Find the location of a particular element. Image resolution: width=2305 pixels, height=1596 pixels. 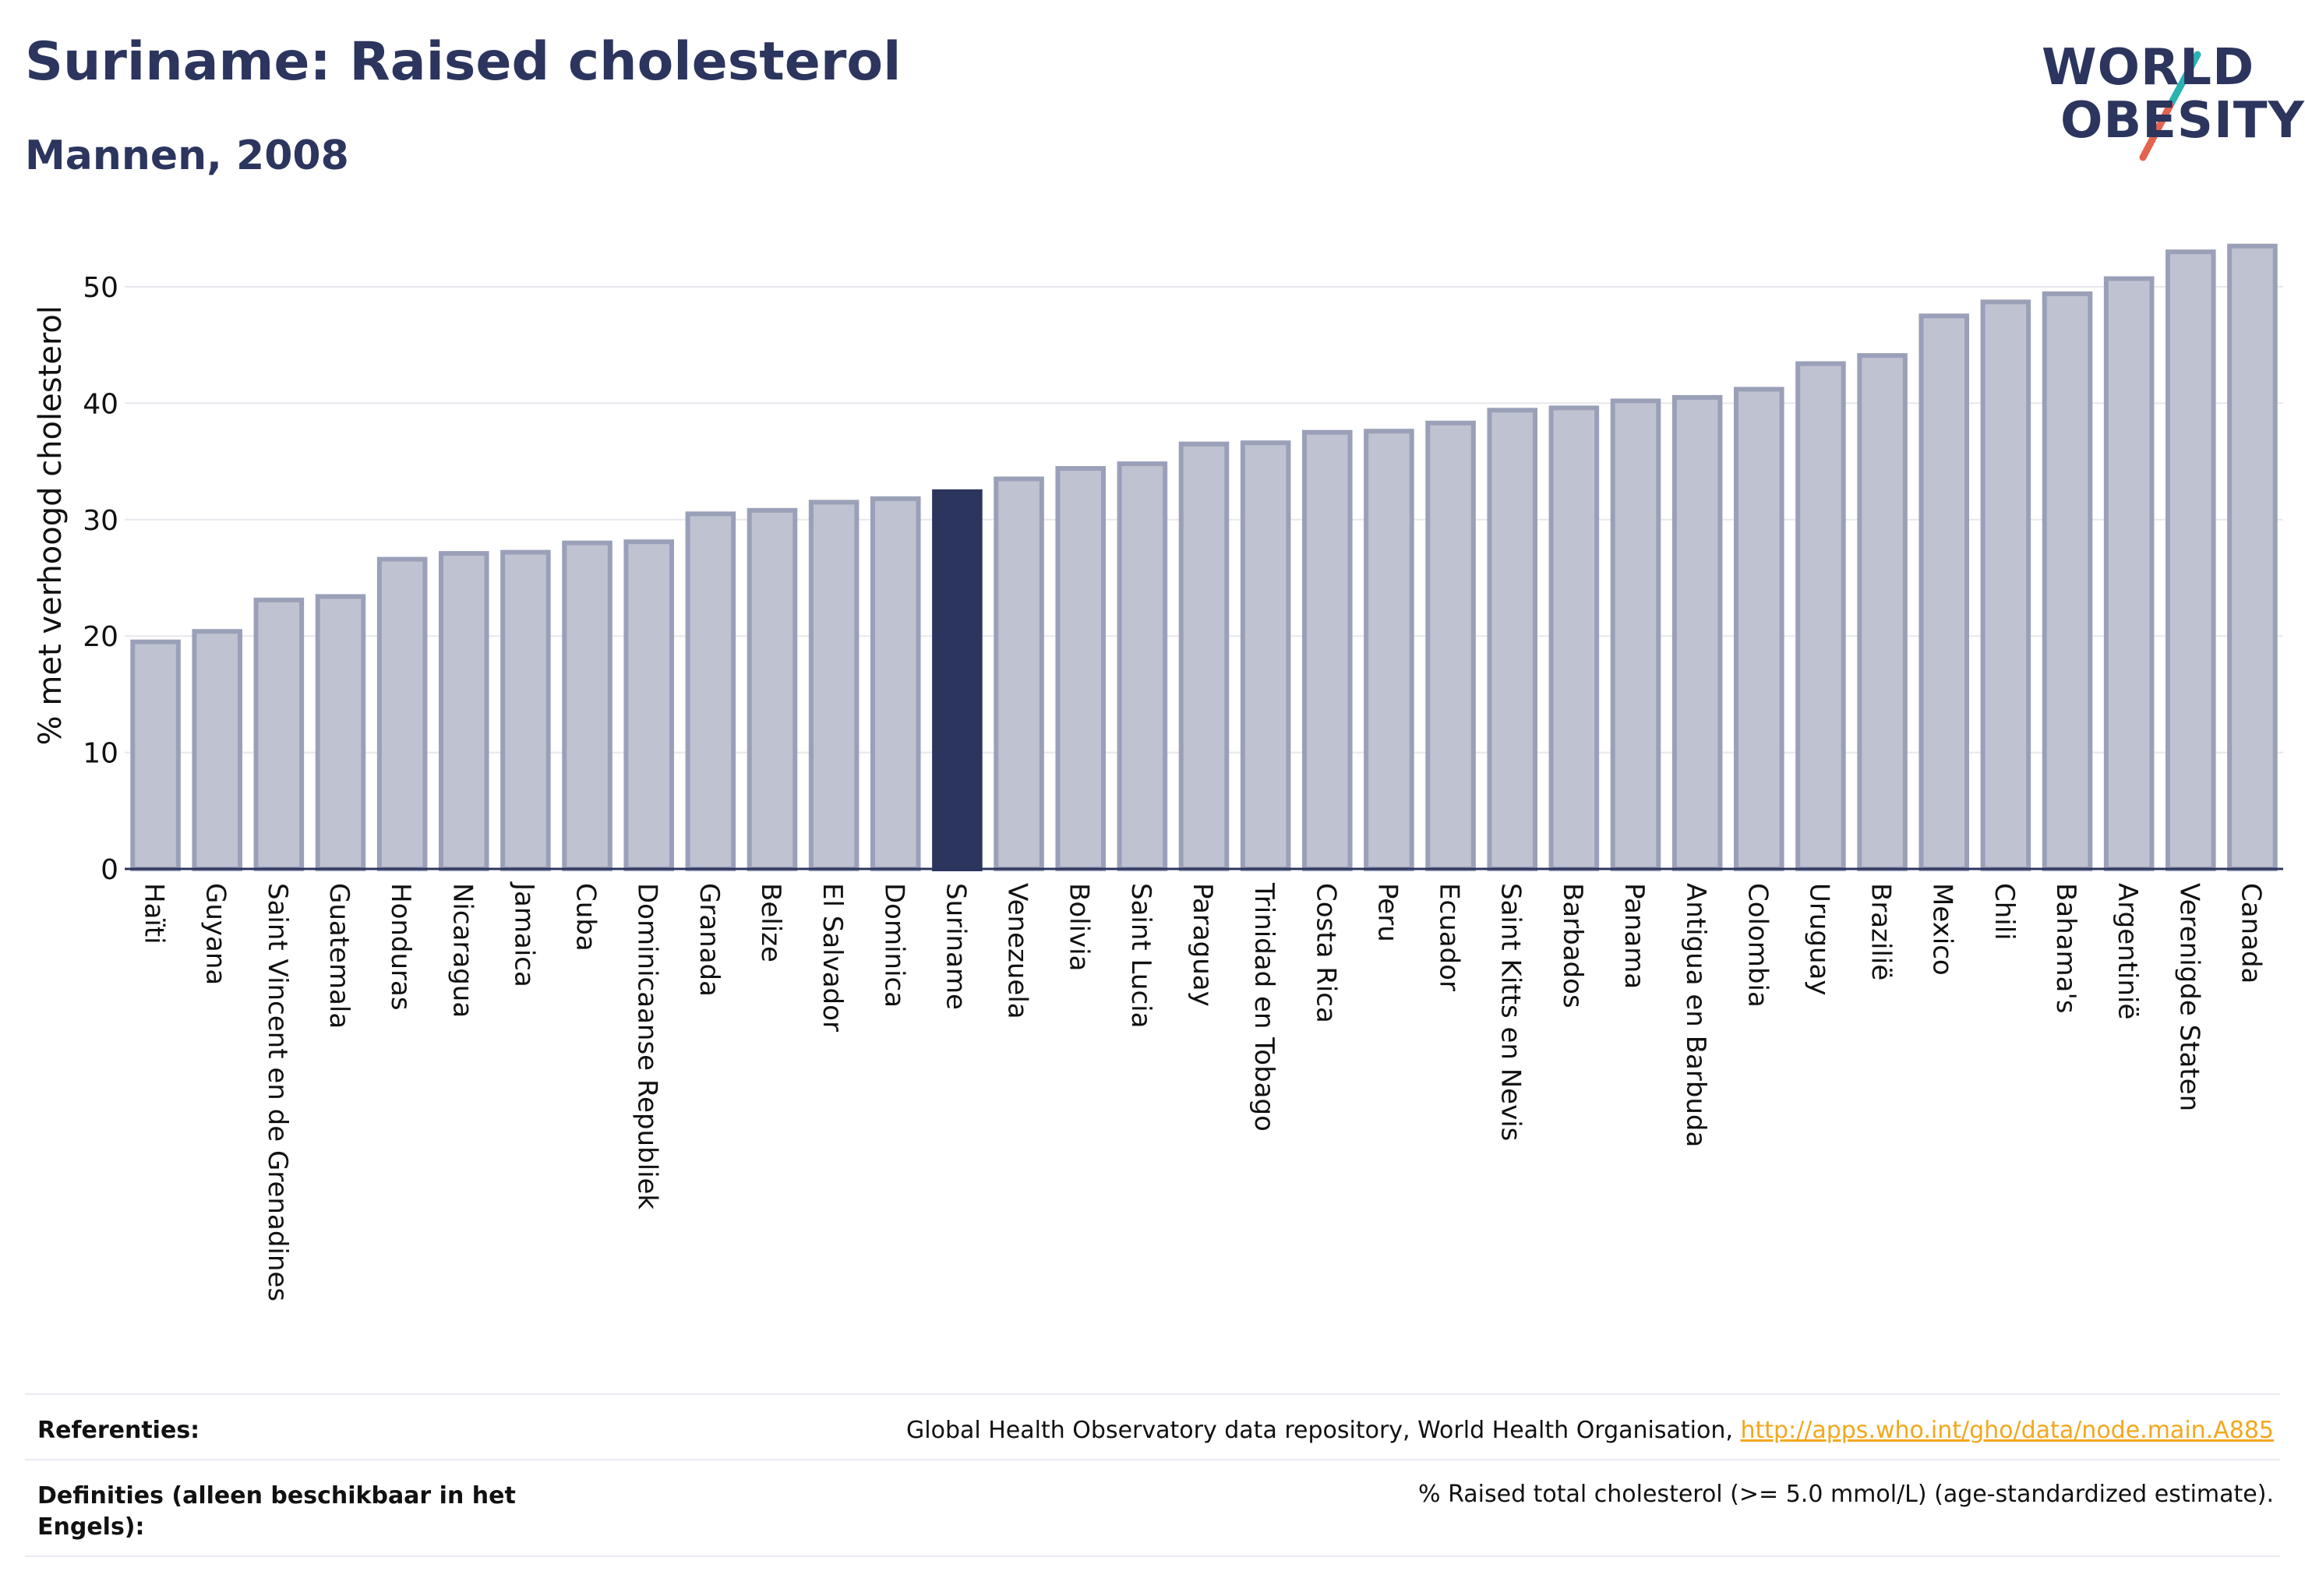

bar-suriname is located at coordinates (957, 680).